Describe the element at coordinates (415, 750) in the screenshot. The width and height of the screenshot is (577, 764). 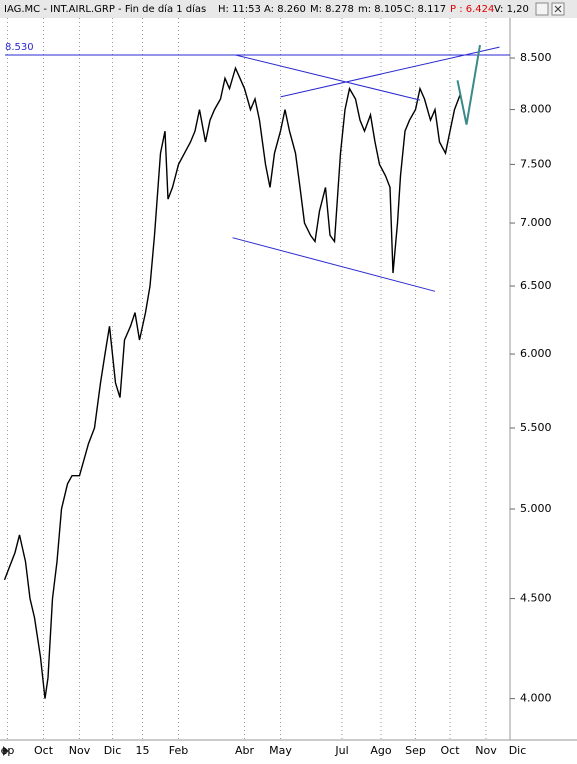
I see `x-tick-label: Sep` at that location.